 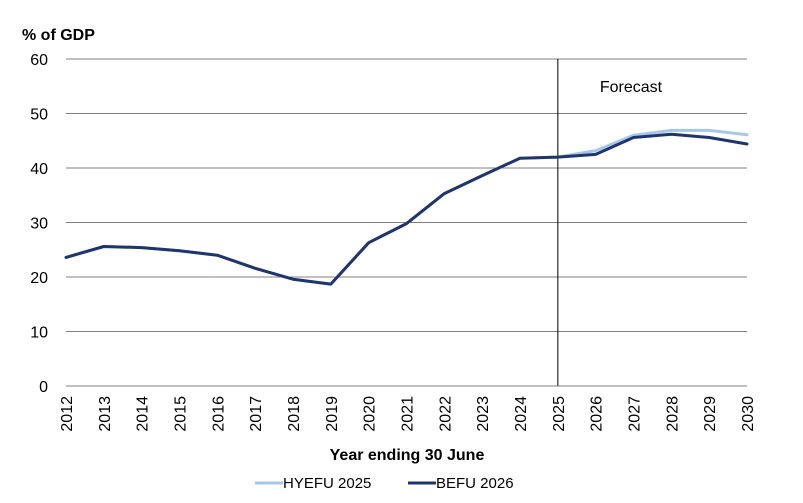 What do you see at coordinates (39, 60) in the screenshot?
I see `y-tick-label: 60` at bounding box center [39, 60].